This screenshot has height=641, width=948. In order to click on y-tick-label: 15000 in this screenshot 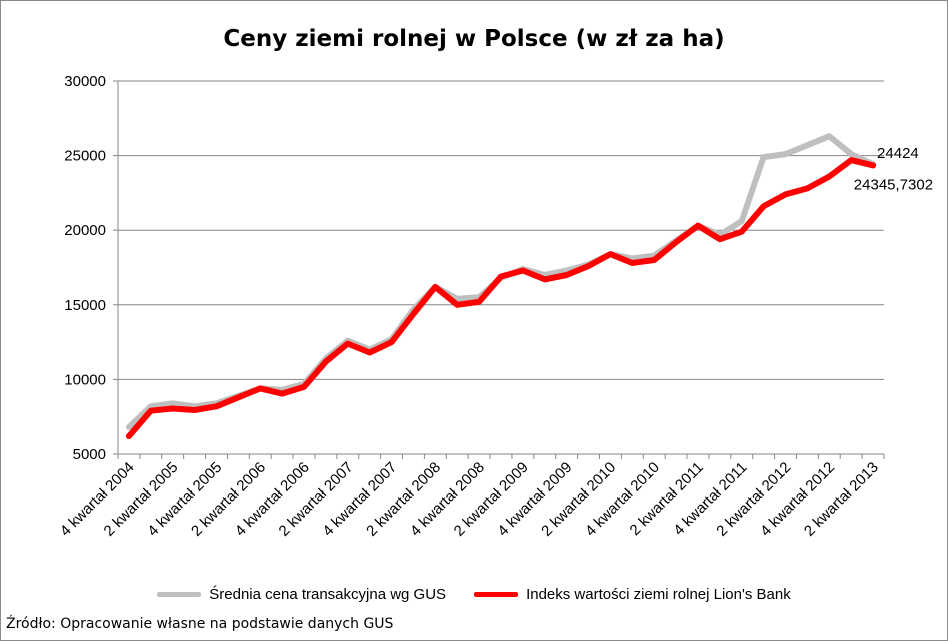, I will do `click(85, 305)`.